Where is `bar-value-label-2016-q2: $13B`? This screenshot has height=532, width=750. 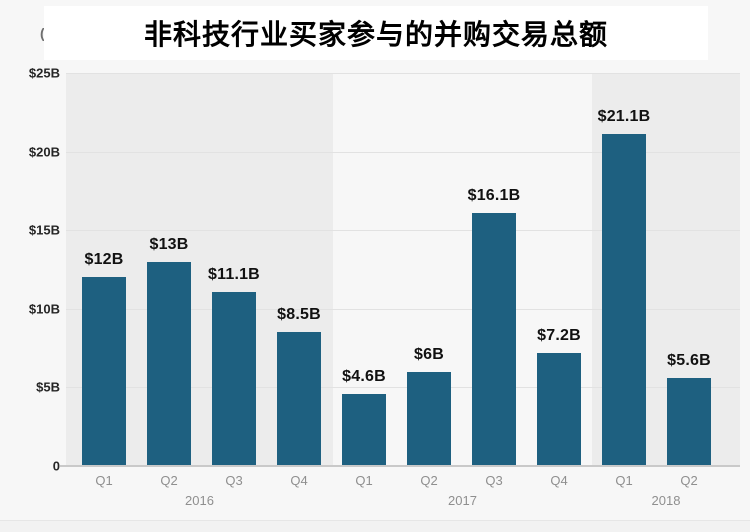
bar-value-label-2016-q2: $13B is located at coordinates (169, 244).